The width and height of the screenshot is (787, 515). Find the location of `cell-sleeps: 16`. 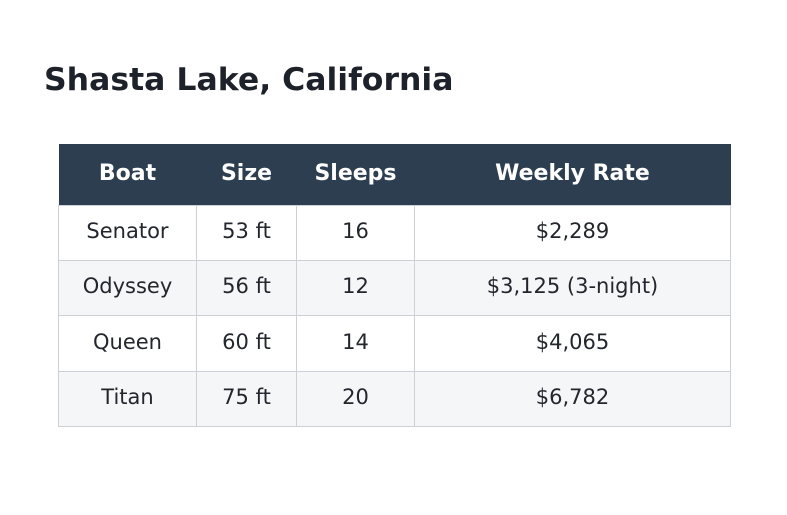

cell-sleeps: 16 is located at coordinates (355, 233).